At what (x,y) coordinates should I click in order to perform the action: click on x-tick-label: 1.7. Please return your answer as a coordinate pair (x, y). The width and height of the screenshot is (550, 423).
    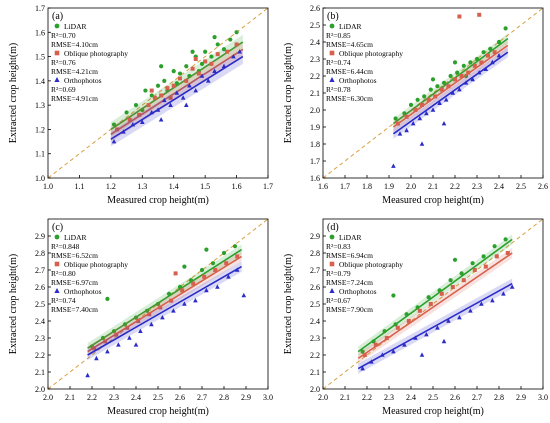
    Looking at the image, I should click on (268, 186).